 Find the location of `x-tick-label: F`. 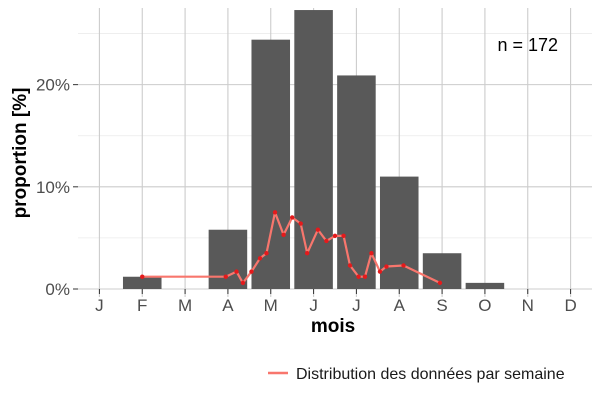

x-tick-label: F is located at coordinates (142, 305).